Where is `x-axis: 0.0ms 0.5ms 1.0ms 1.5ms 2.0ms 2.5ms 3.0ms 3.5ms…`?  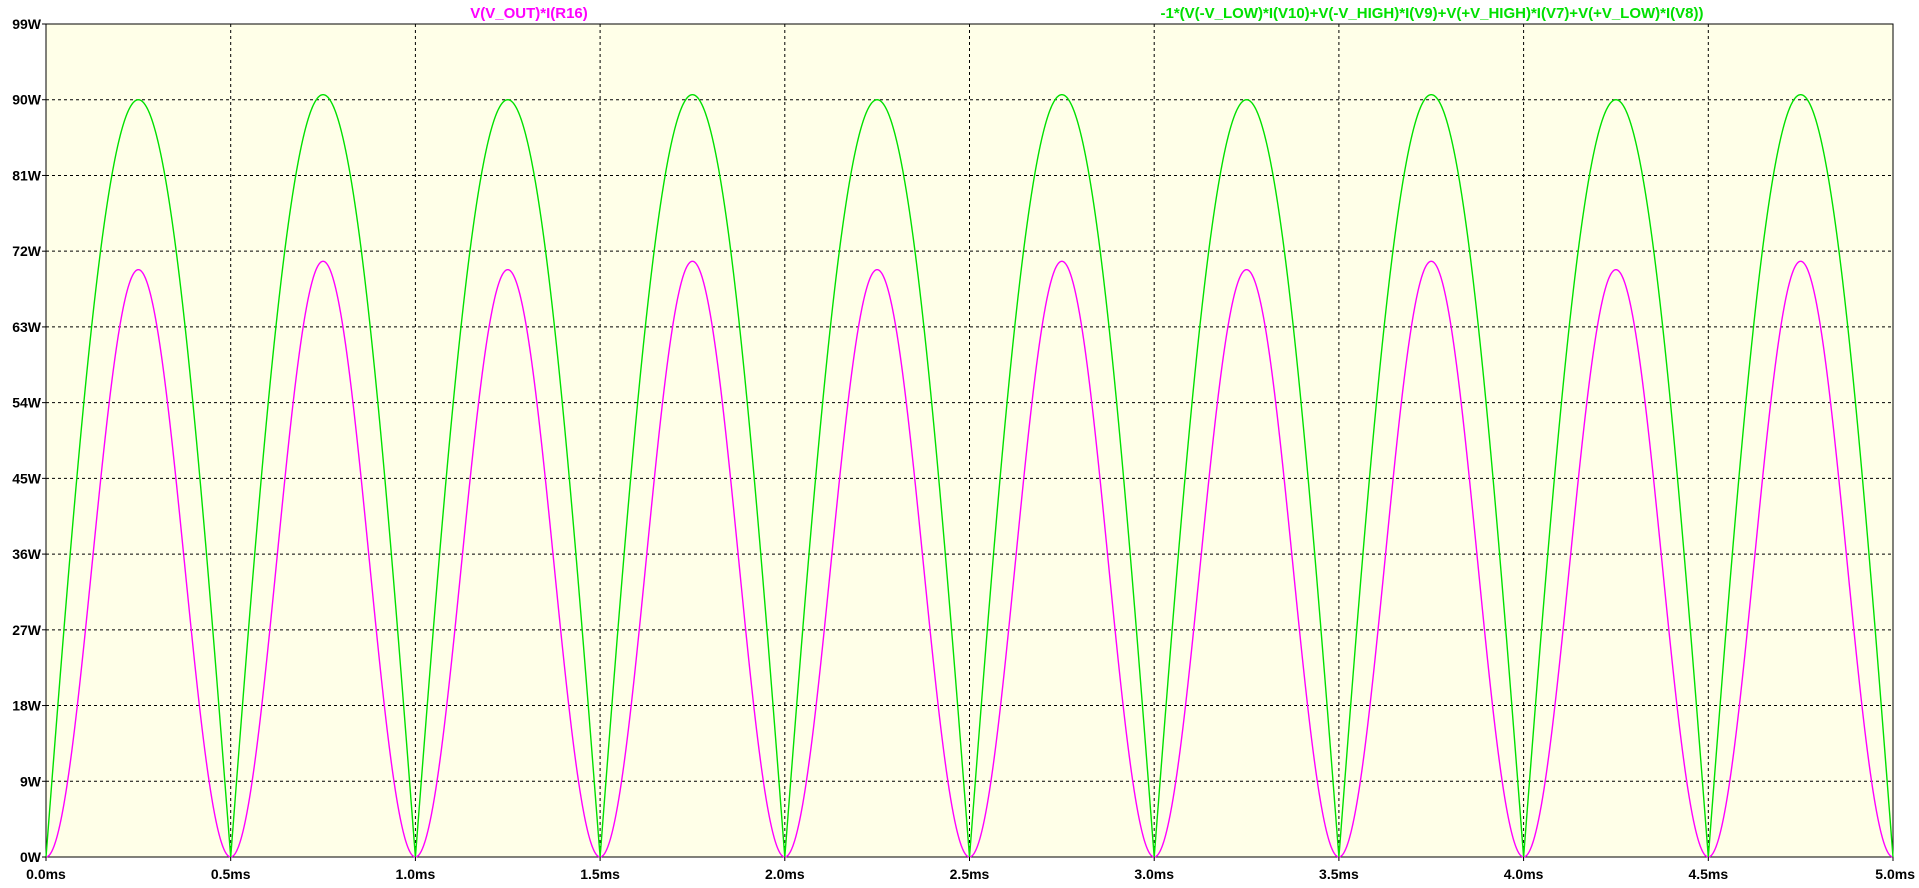 x-axis: 0.0ms 0.5ms 1.0ms 1.5ms 2.0ms 2.5ms 3.0ms 3.5ms… is located at coordinates (970, 869).